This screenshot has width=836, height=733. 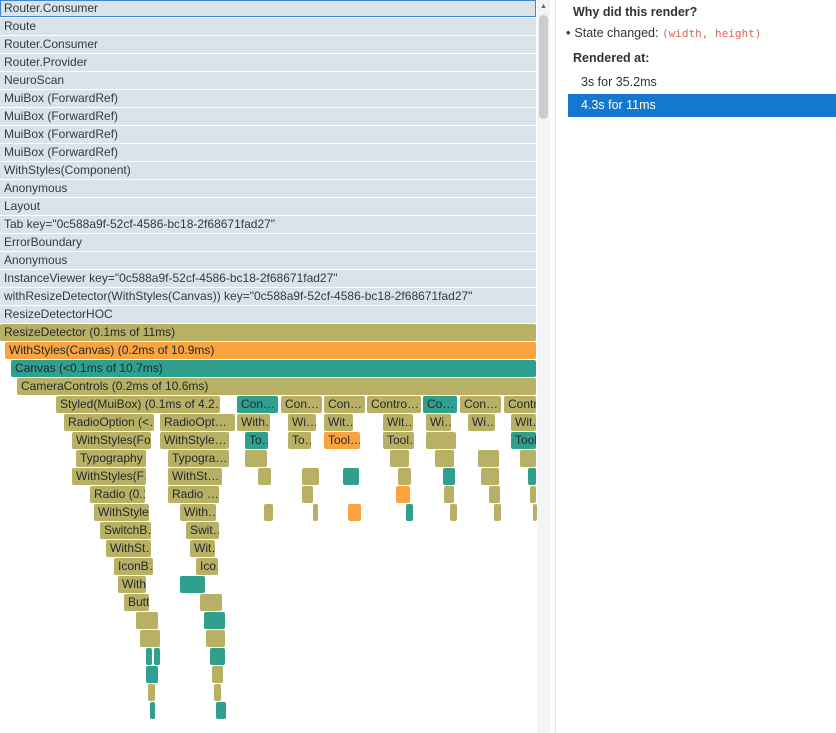 I want to click on flame-bar: Route, so click(x=268, y=26).